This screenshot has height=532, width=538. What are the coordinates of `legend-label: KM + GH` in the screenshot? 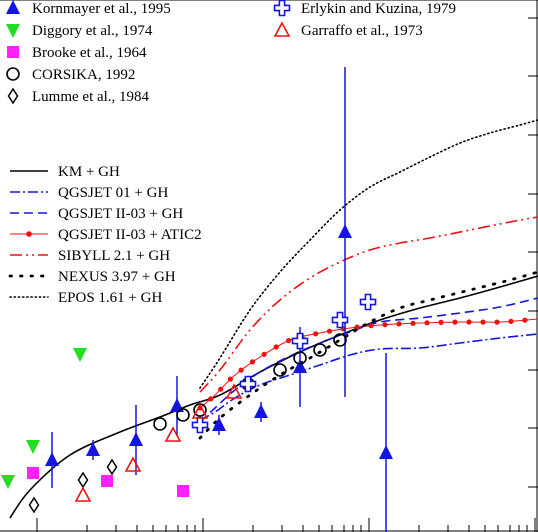 It's located at (89, 172).